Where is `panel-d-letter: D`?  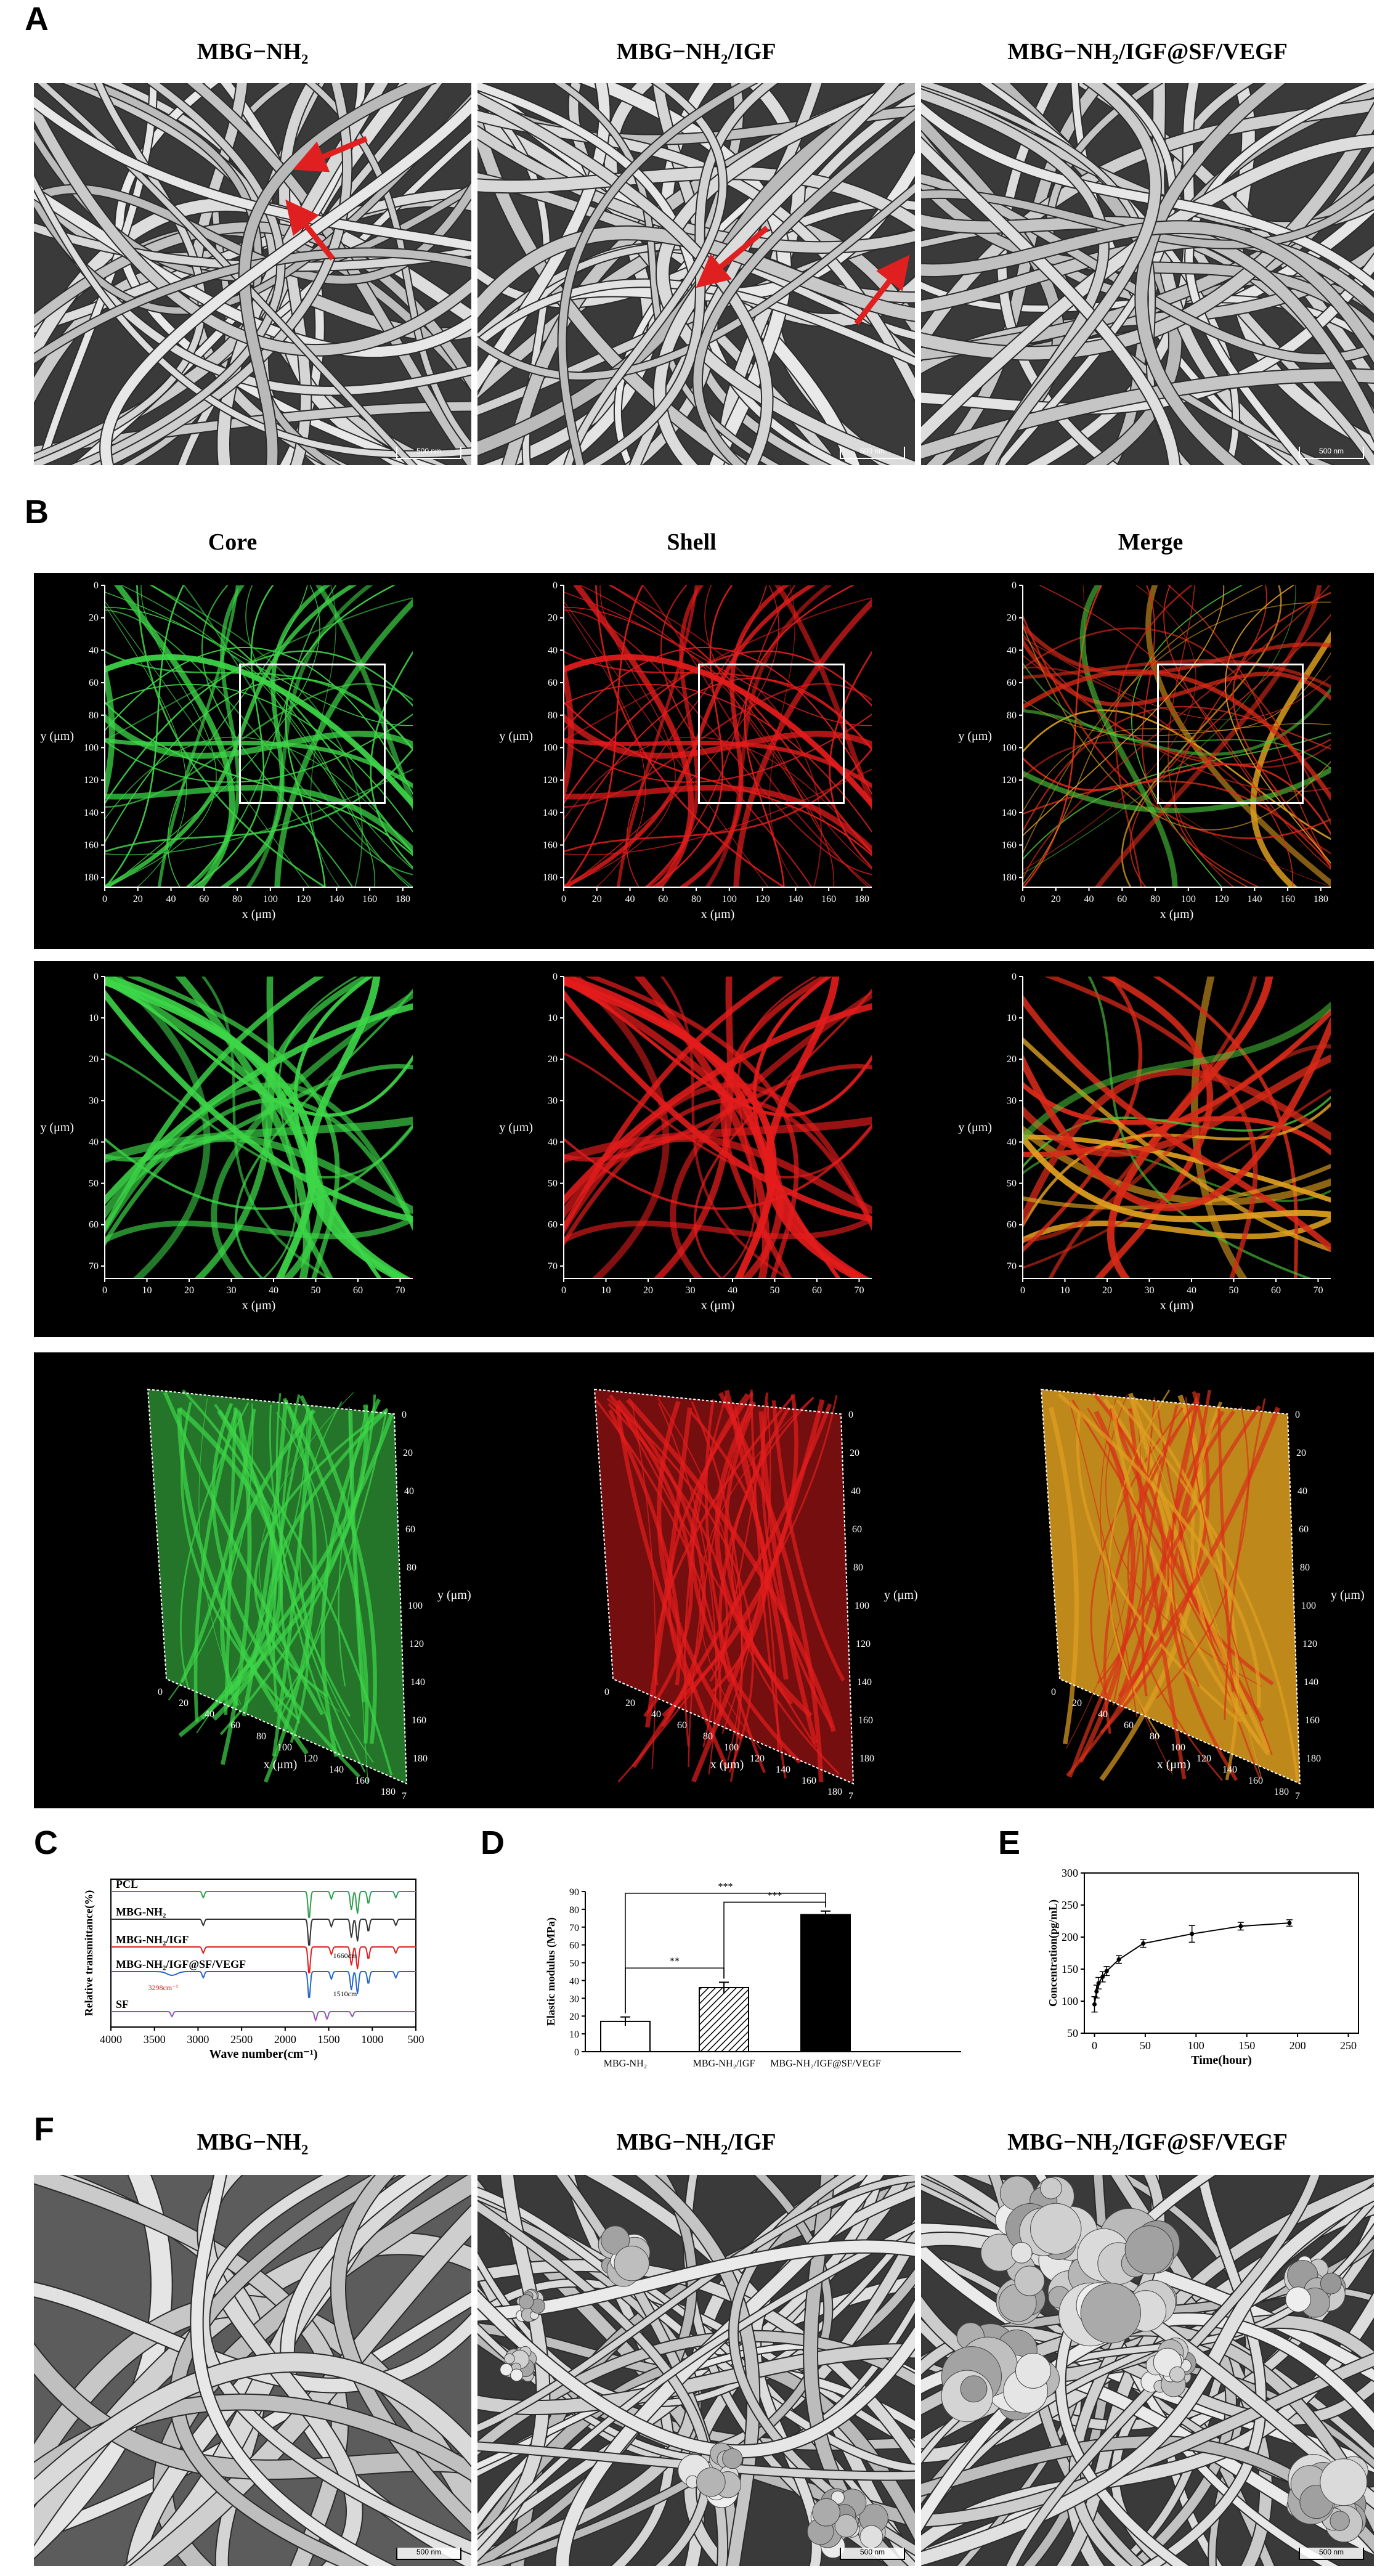 panel-d-letter: D is located at coordinates (493, 1842).